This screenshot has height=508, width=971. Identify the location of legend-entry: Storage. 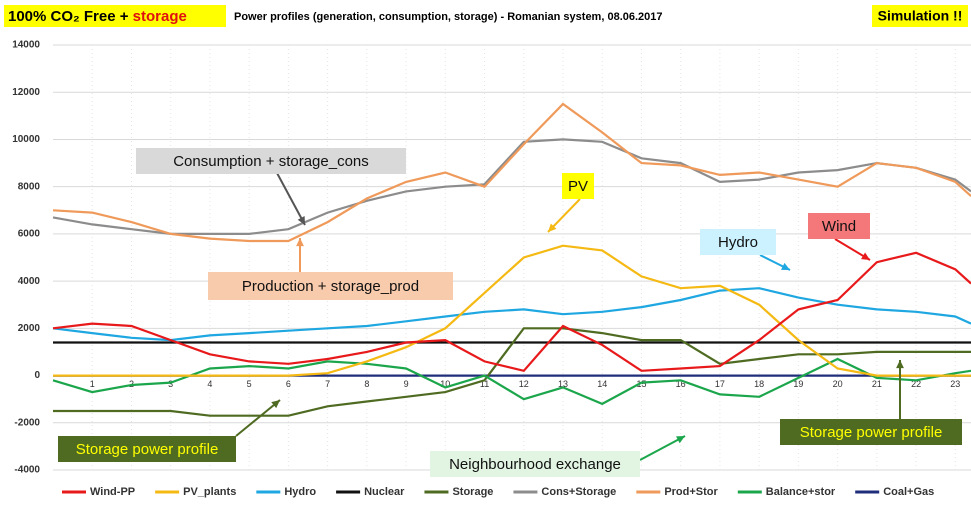
(458, 492).